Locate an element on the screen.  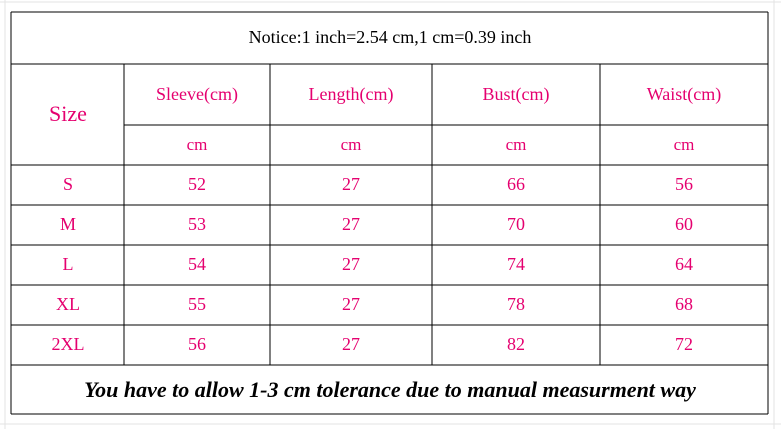
measurement: 53 is located at coordinates (197, 224).